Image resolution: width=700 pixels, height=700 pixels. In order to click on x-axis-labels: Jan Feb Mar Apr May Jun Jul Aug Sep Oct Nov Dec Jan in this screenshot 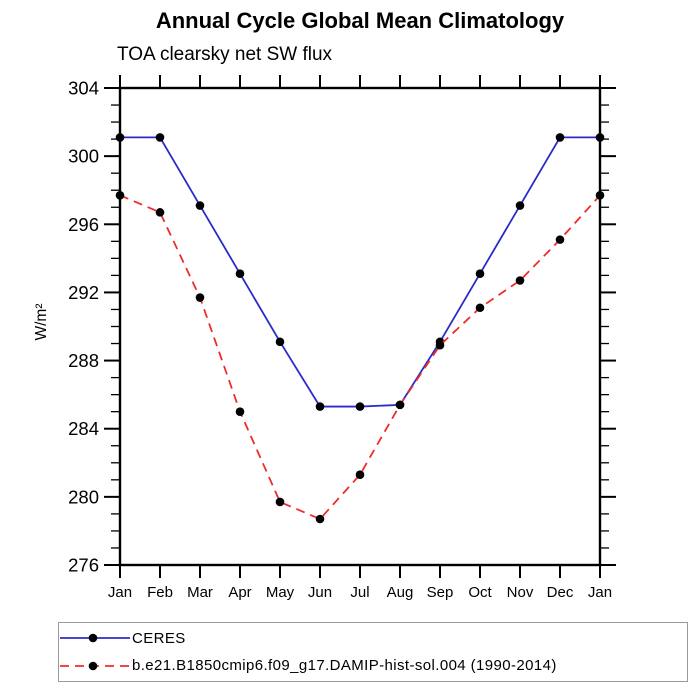, I will do `click(360, 592)`.